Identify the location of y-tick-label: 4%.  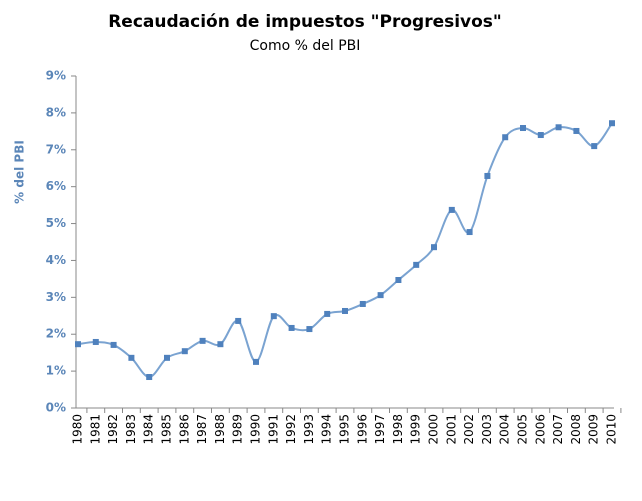
(56, 260).